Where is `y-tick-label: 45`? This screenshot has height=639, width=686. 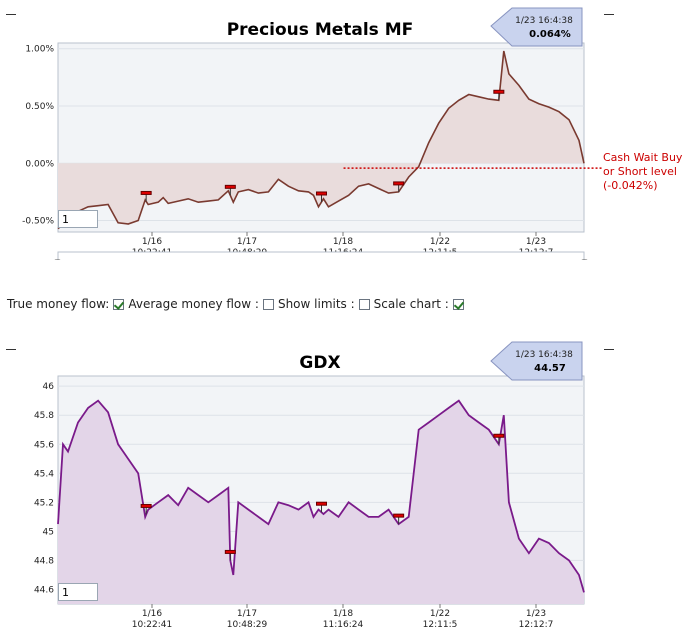
y-tick-label: 45 is located at coordinates (48, 532).